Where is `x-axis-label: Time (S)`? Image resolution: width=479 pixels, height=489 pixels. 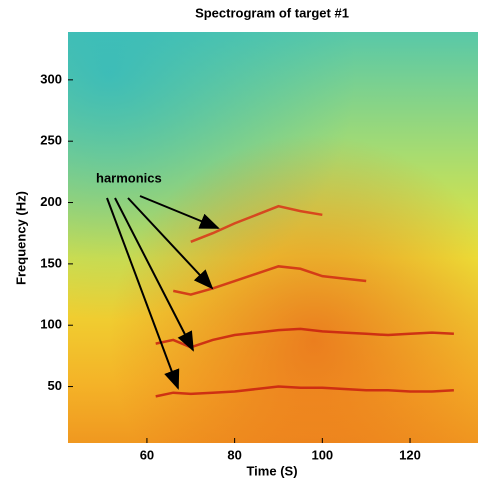 x-axis-label: Time (S) is located at coordinates (271, 470).